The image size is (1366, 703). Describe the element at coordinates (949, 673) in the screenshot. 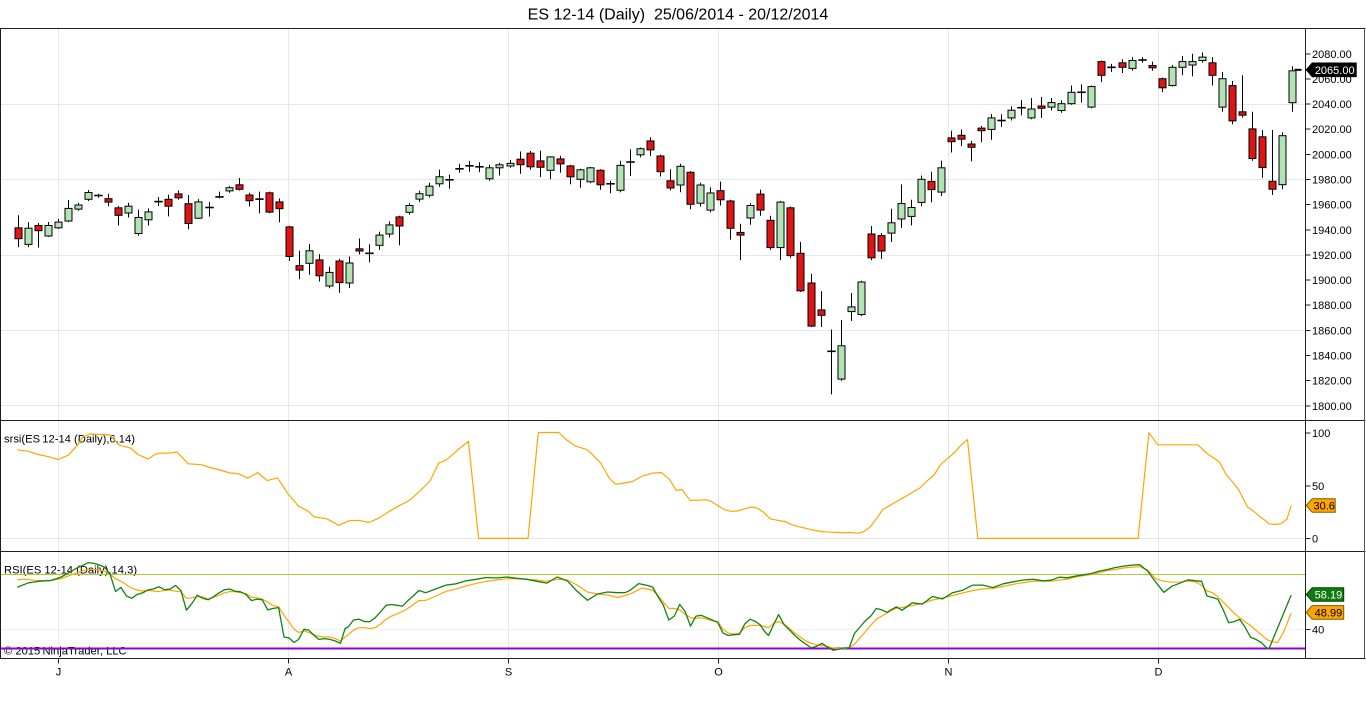

I see `svg-text: N` at that location.